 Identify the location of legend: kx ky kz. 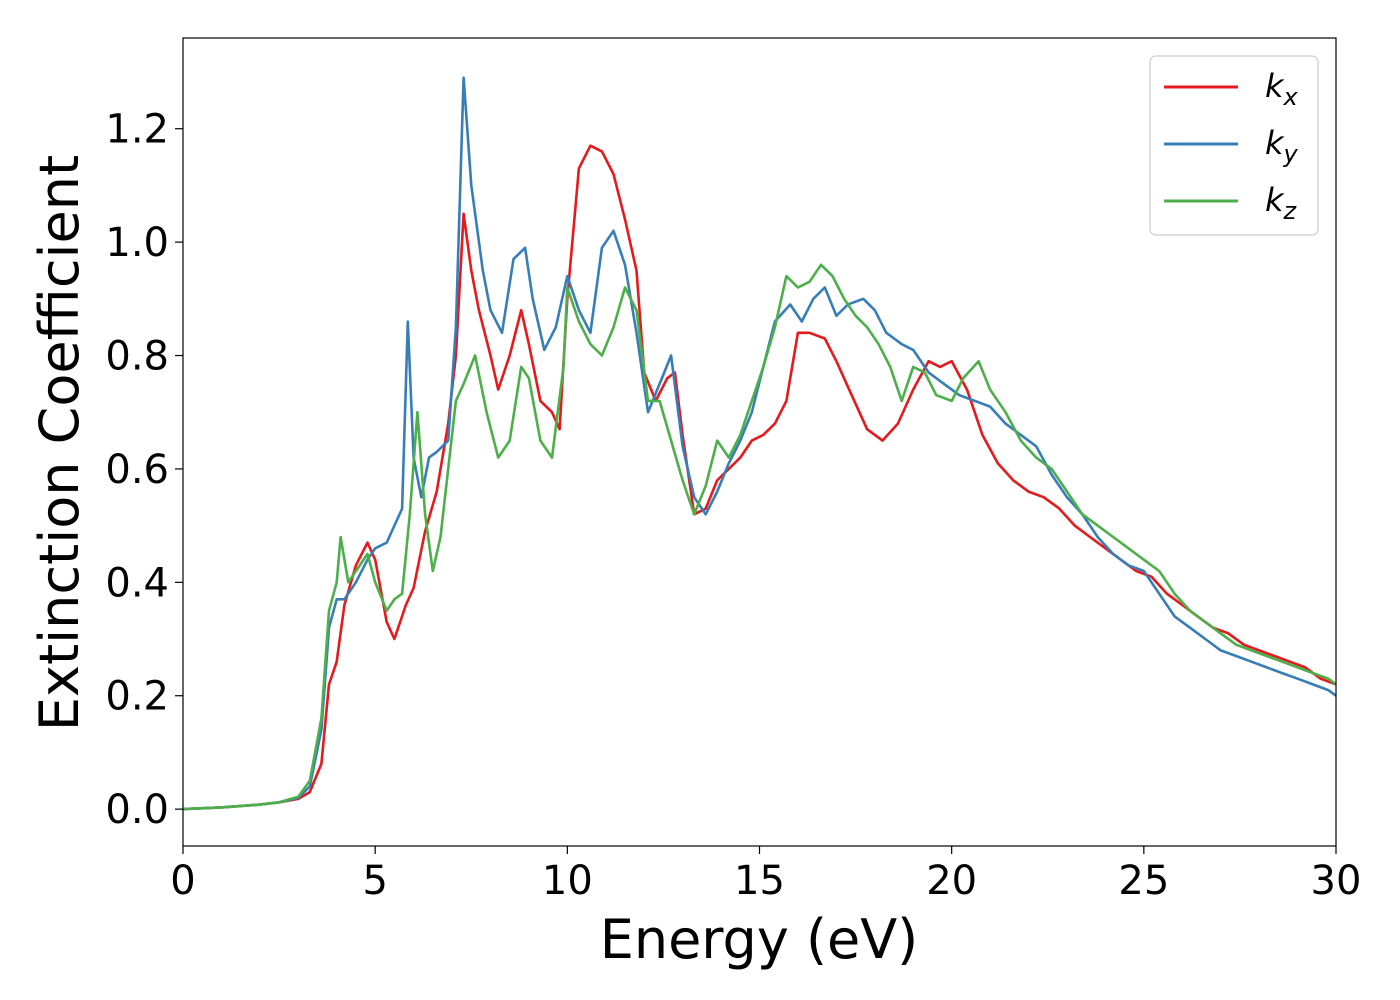
(1234, 145).